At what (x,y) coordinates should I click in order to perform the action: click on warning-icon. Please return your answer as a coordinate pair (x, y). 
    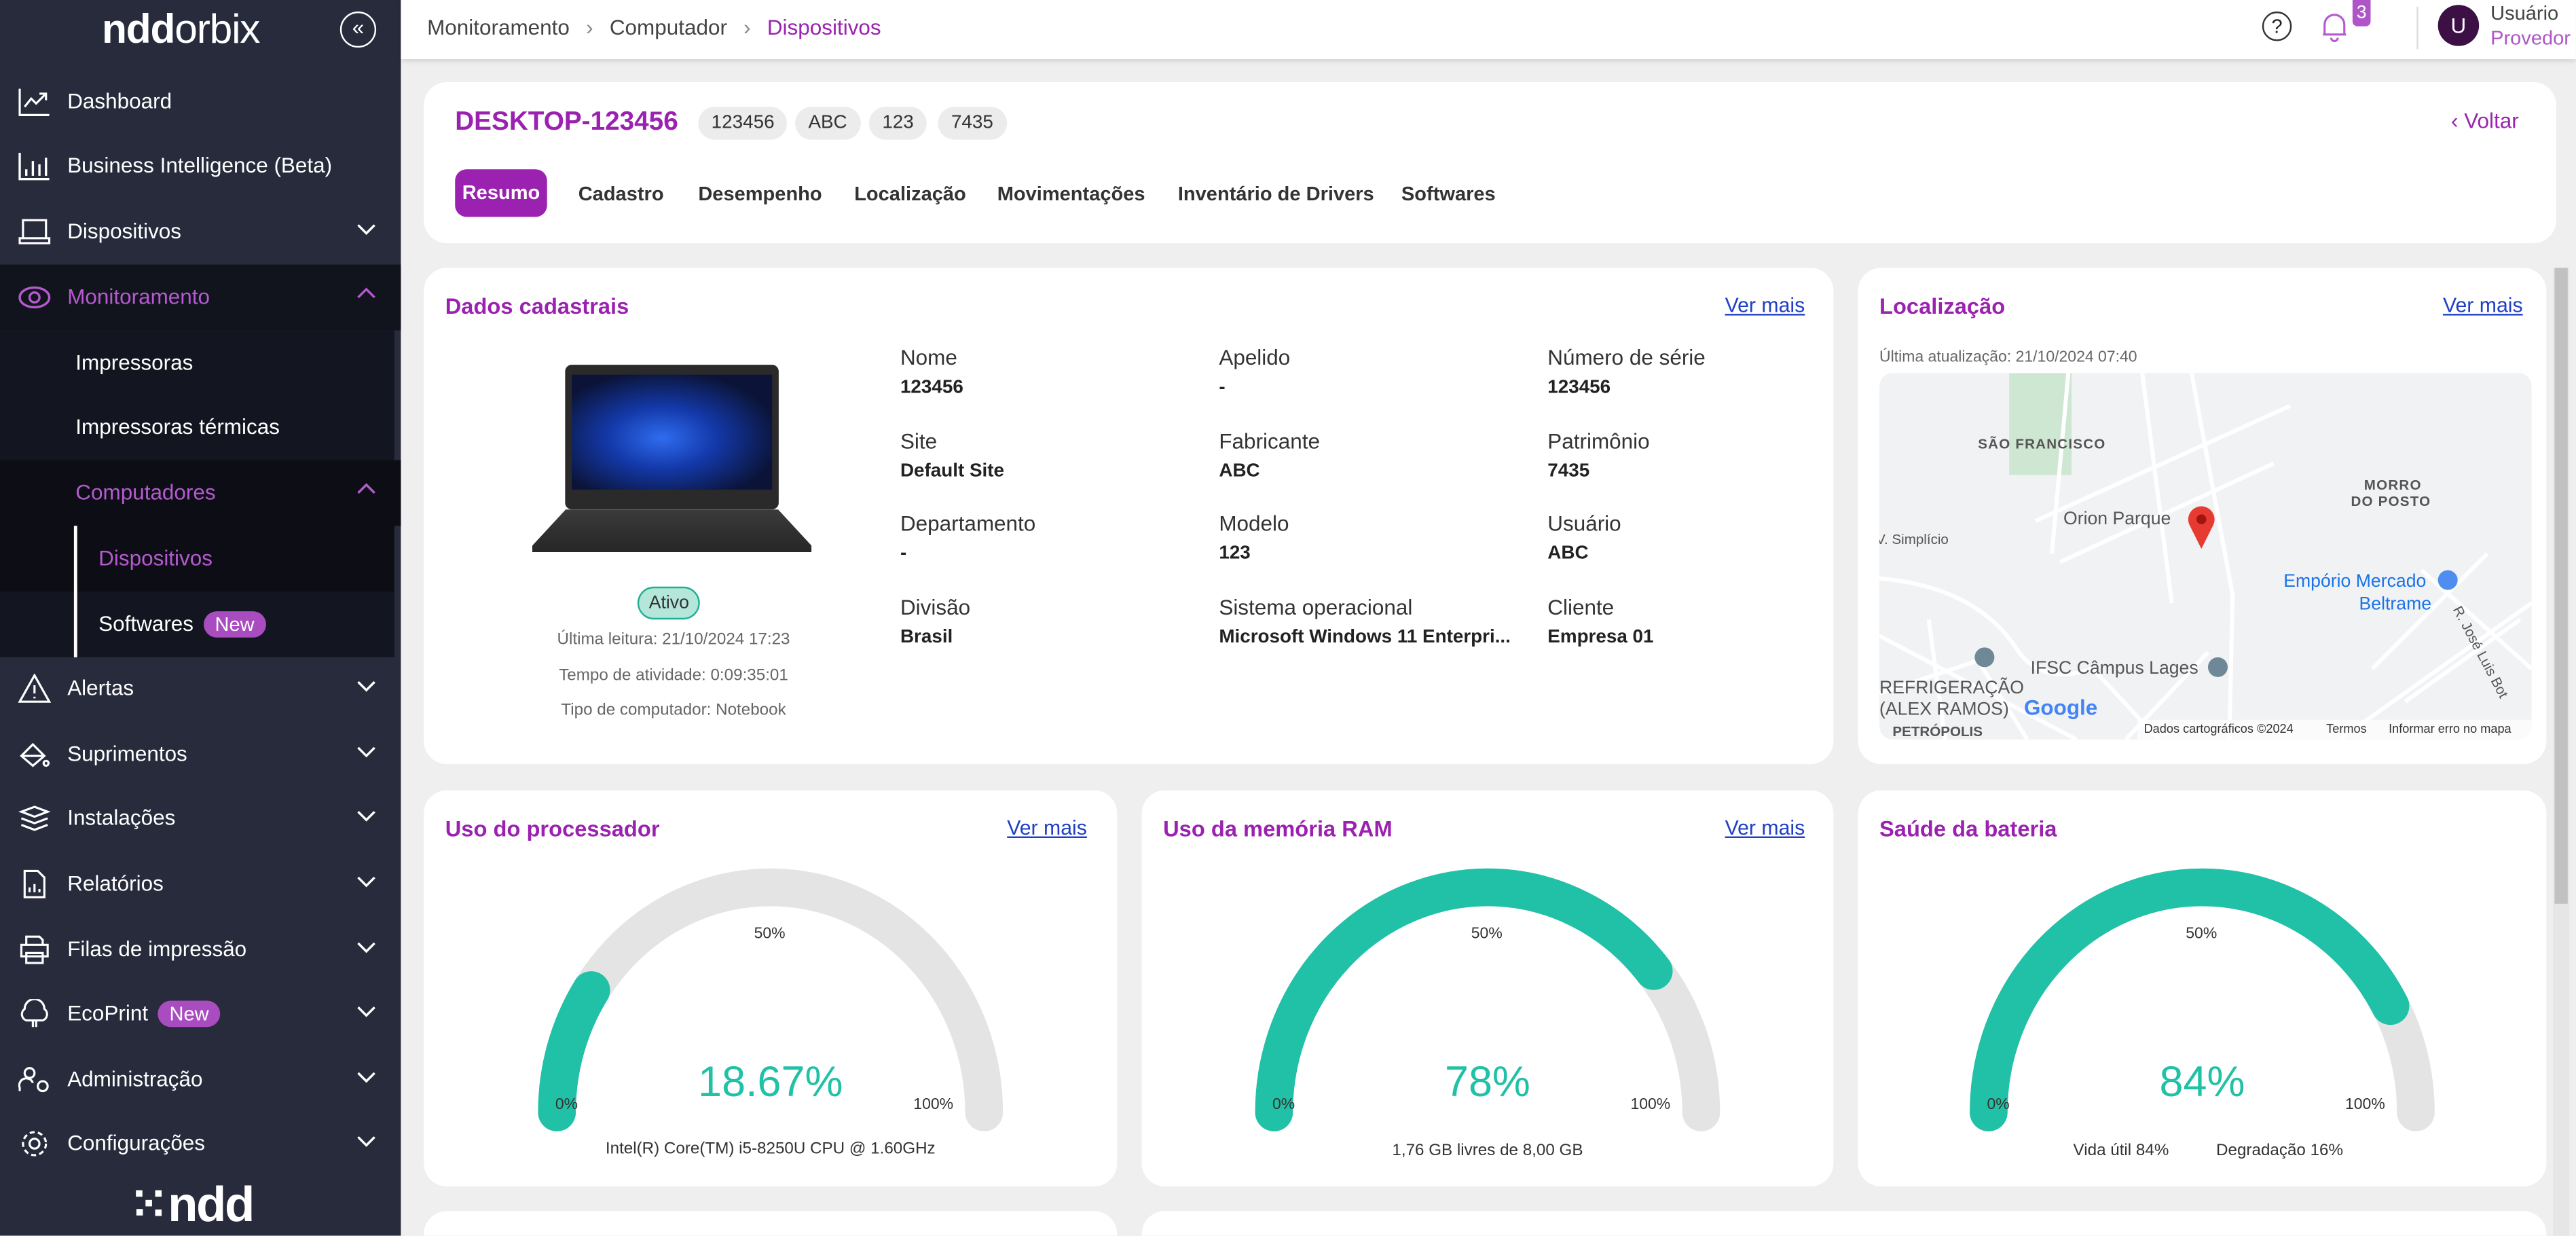
    Looking at the image, I should click on (35, 688).